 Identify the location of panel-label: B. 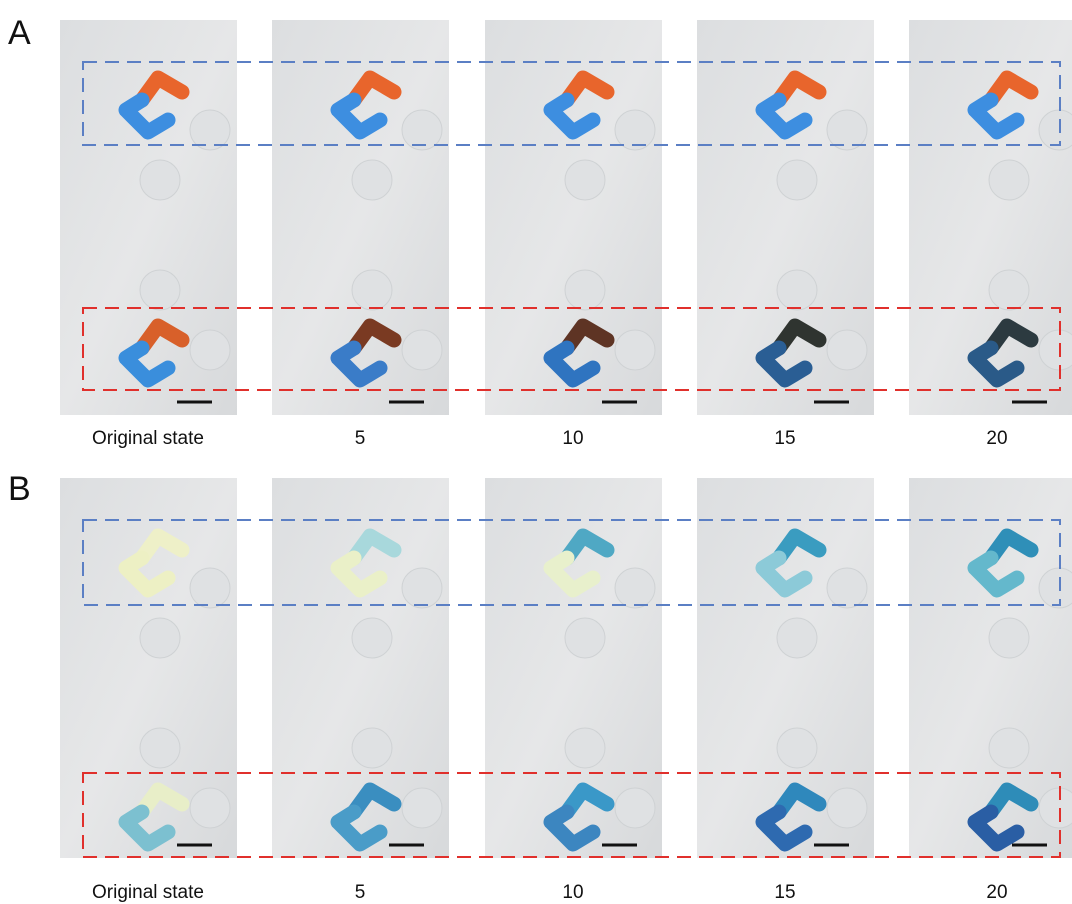
(19, 489).